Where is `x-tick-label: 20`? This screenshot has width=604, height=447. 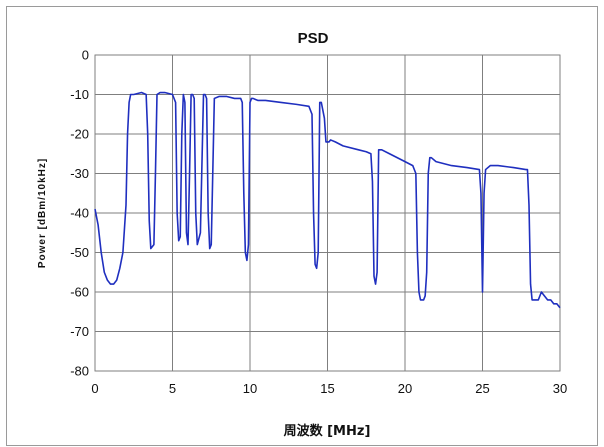
x-tick-label: 20 is located at coordinates (405, 388).